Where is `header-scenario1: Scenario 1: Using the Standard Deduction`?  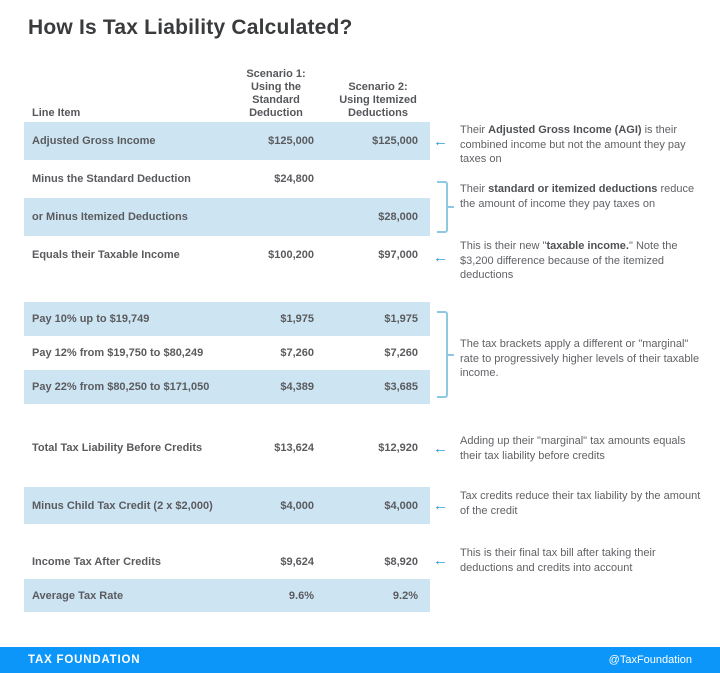 header-scenario1: Scenario 1: Using the Standard Deduction is located at coordinates (276, 94).